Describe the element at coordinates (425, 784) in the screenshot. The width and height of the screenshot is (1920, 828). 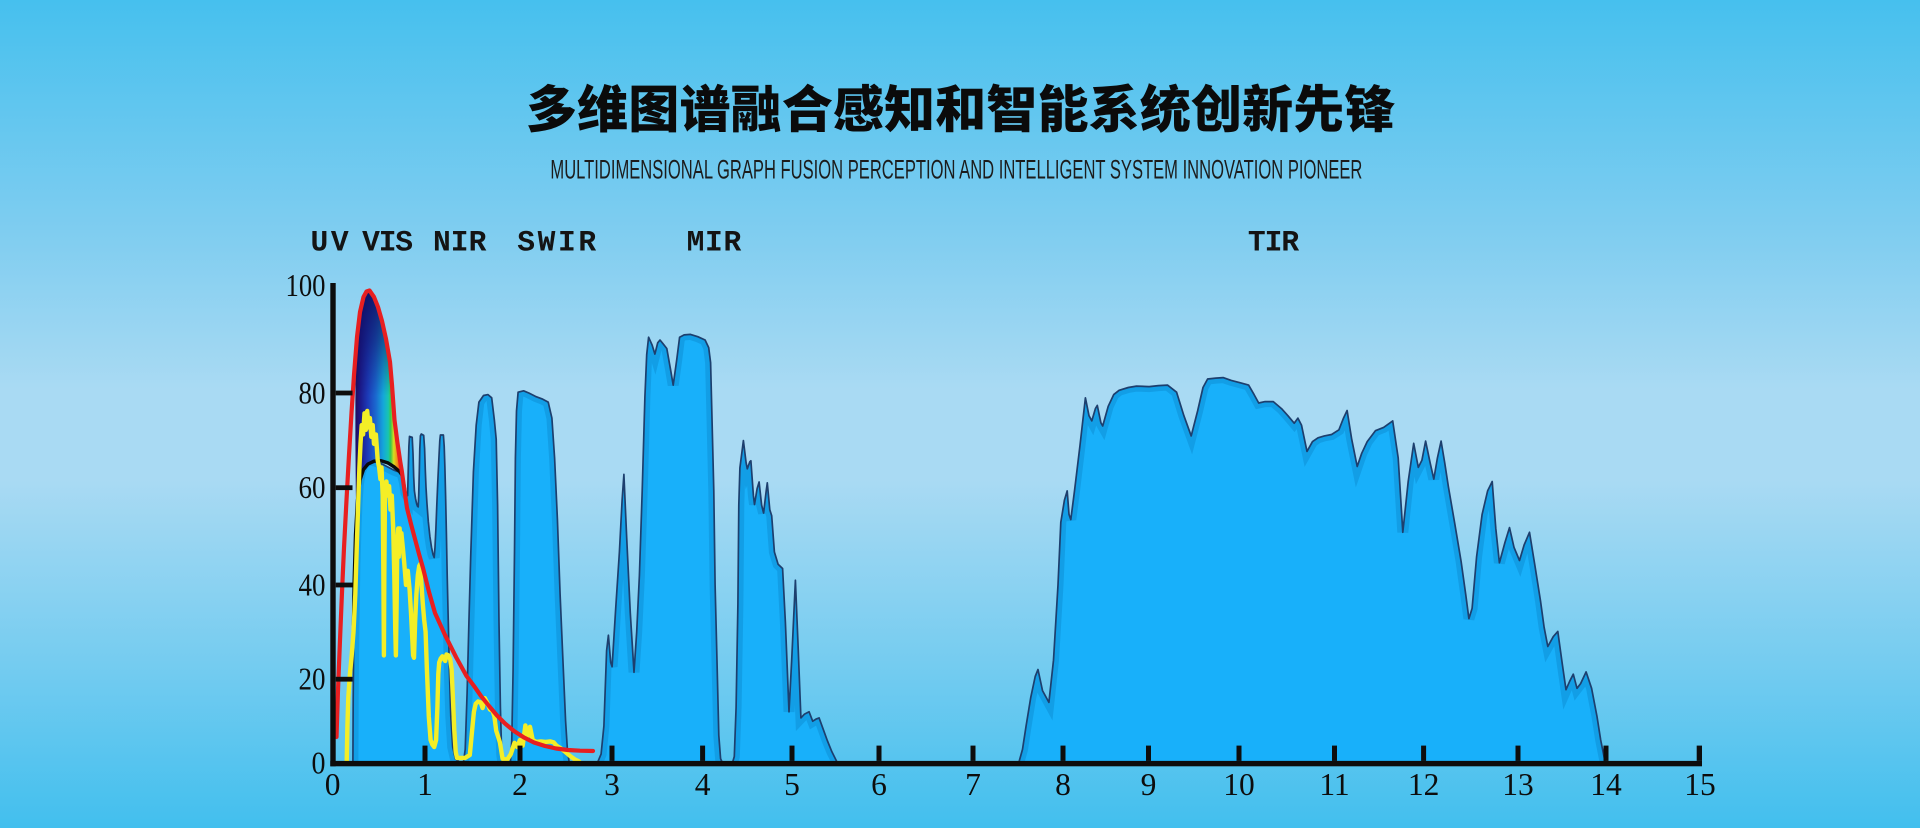
I see `svg-text: 1` at that location.